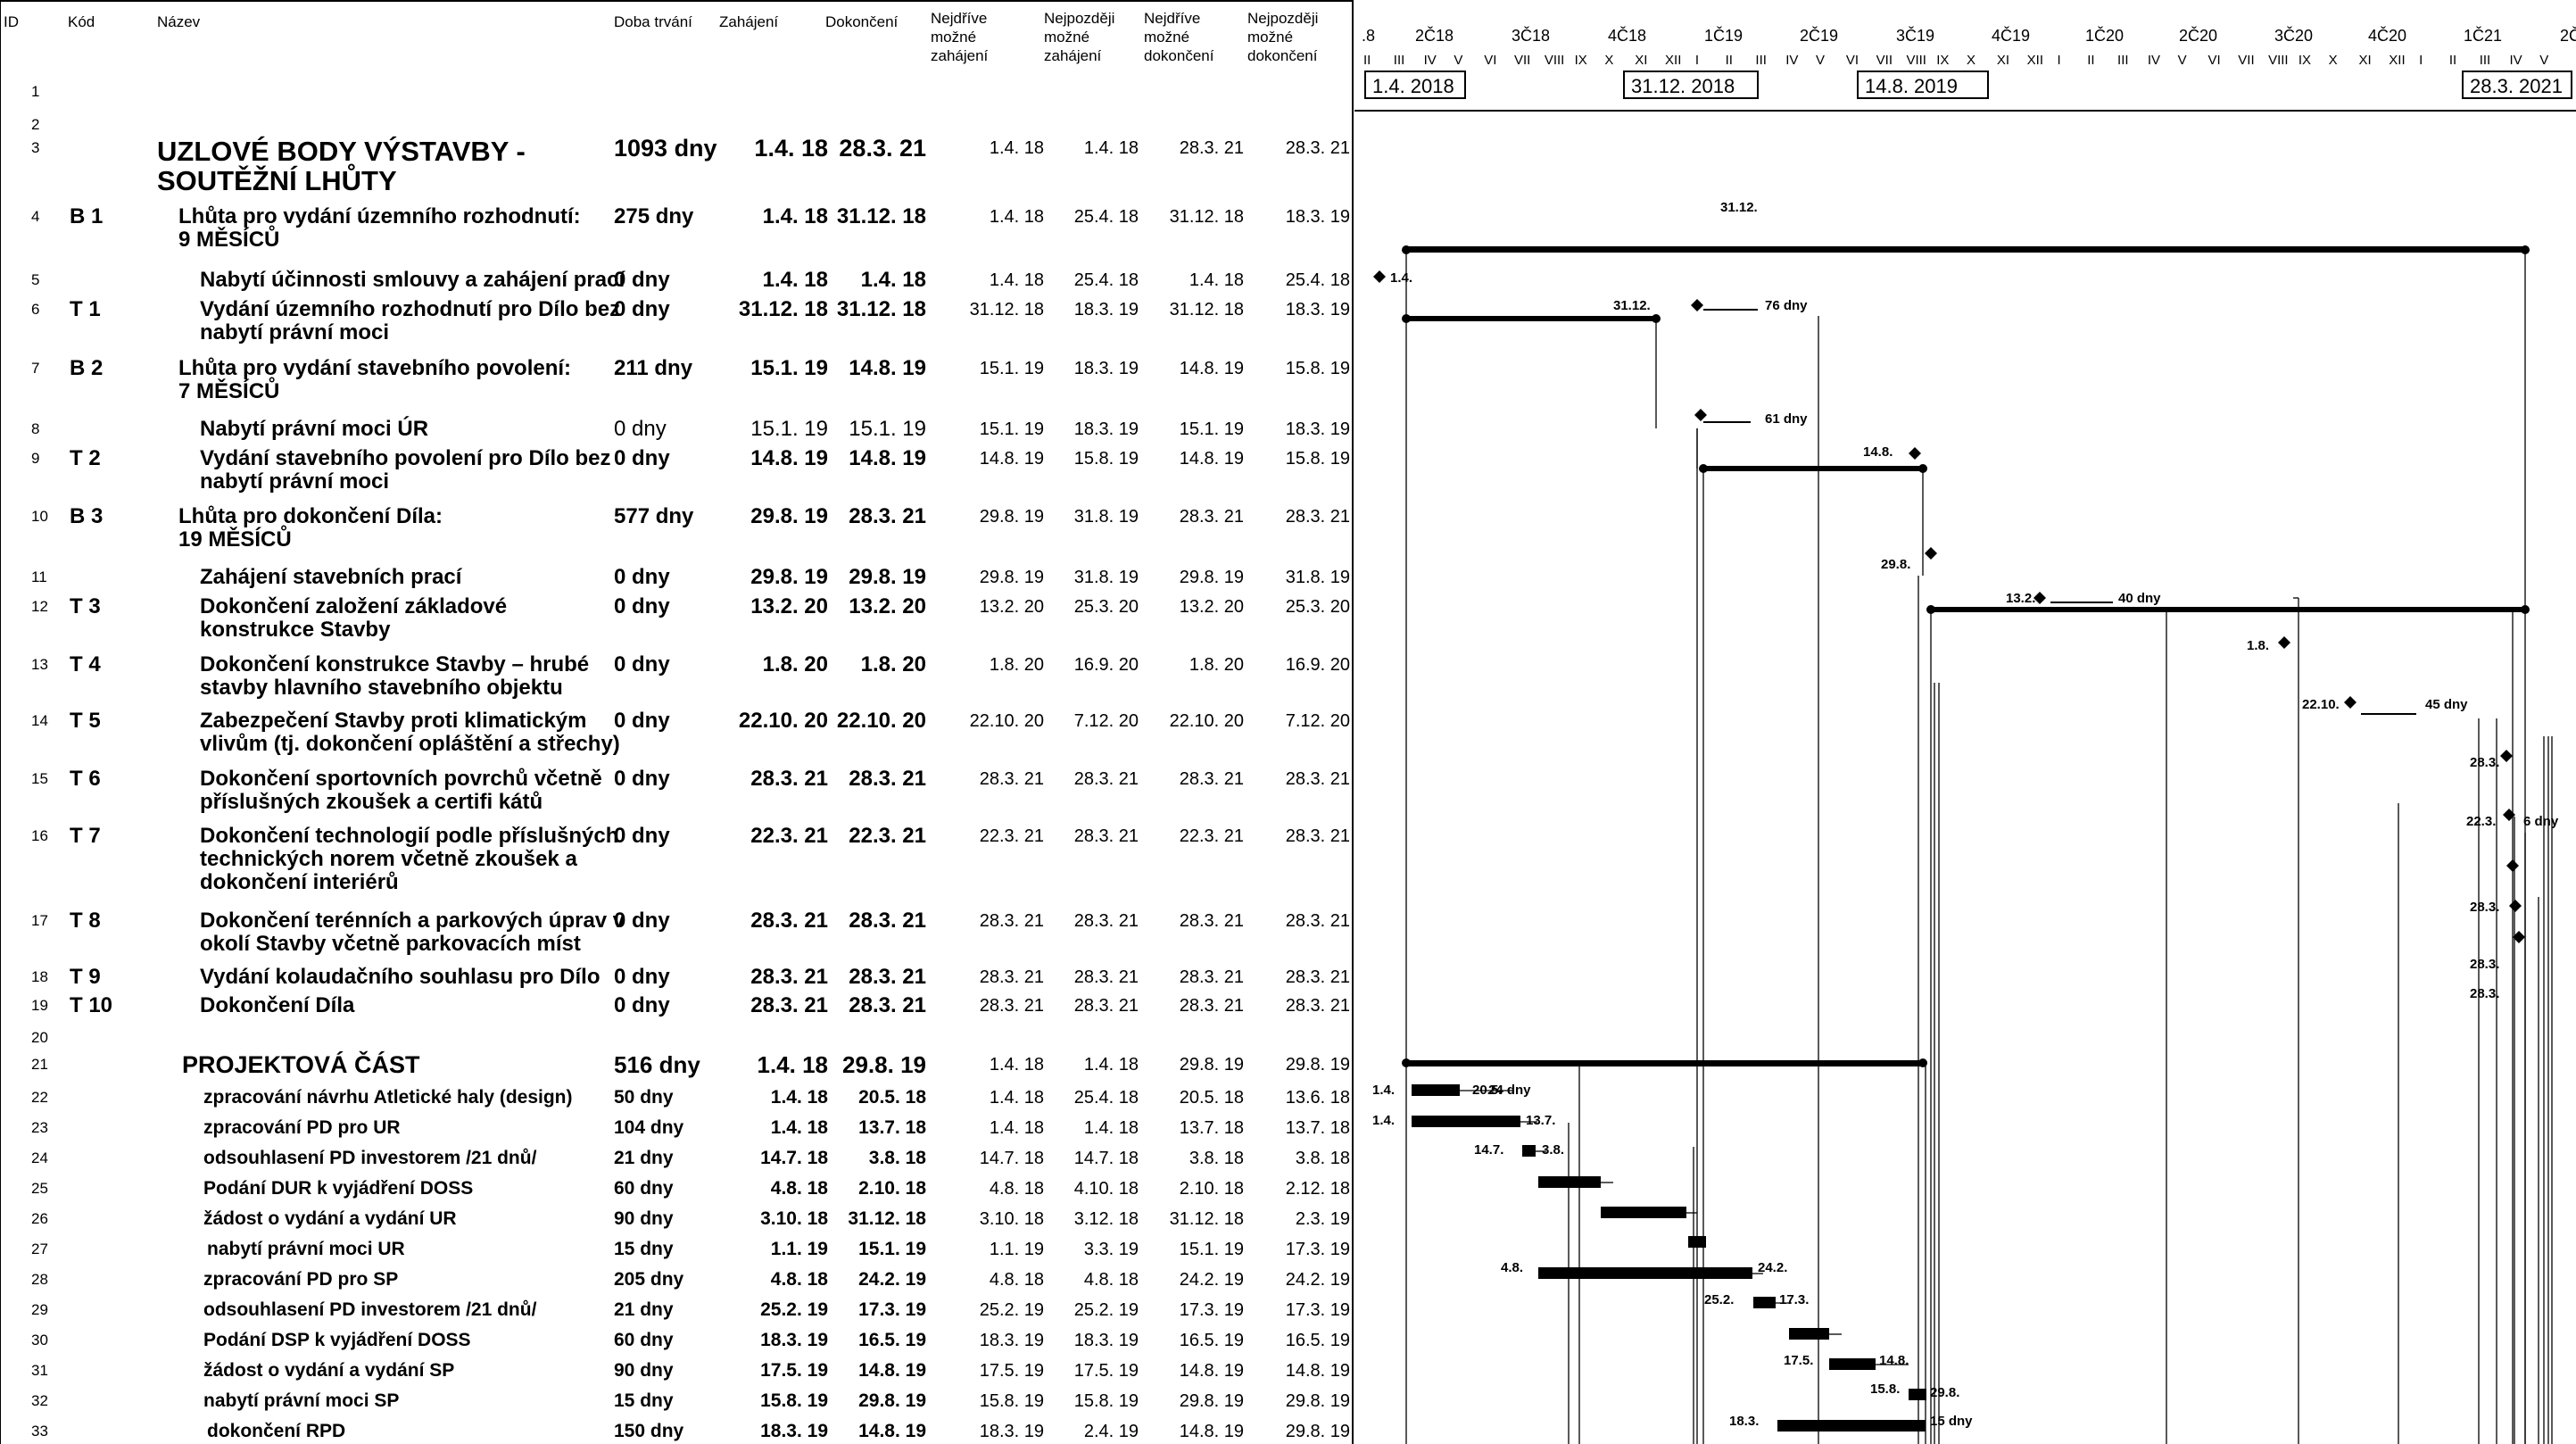  I want to click on month-label: IX, so click(1581, 60).